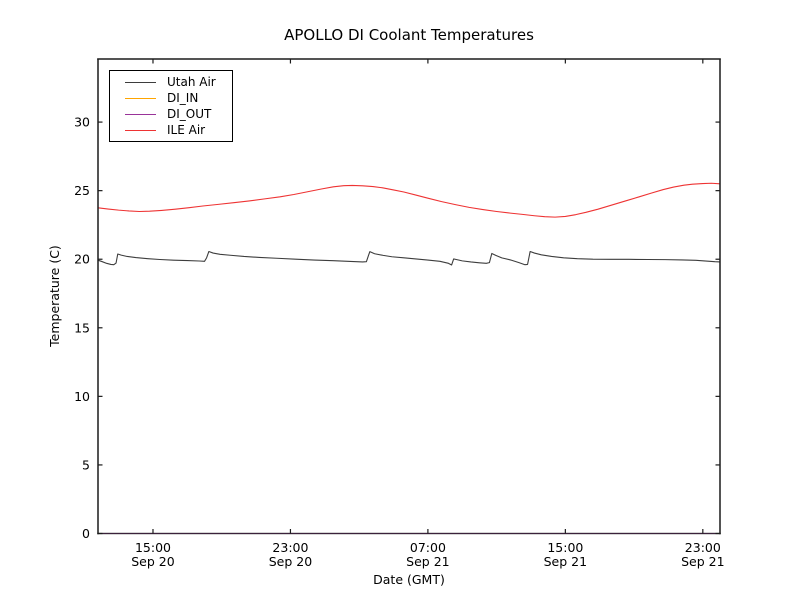 Image resolution: width=800 pixels, height=600 pixels. What do you see at coordinates (409, 200) in the screenshot?
I see `series-line-ile-air` at bounding box center [409, 200].